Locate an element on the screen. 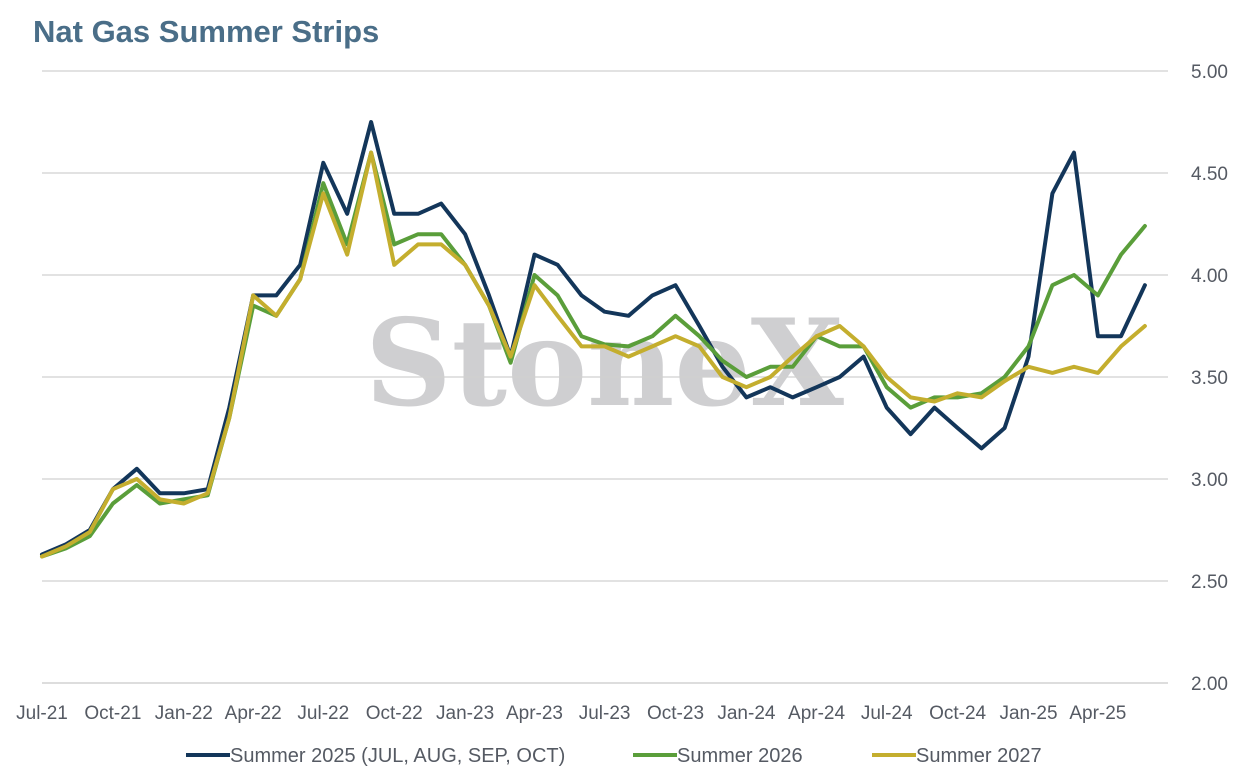  y-tick-label: 4.50 is located at coordinates (1209, 174).